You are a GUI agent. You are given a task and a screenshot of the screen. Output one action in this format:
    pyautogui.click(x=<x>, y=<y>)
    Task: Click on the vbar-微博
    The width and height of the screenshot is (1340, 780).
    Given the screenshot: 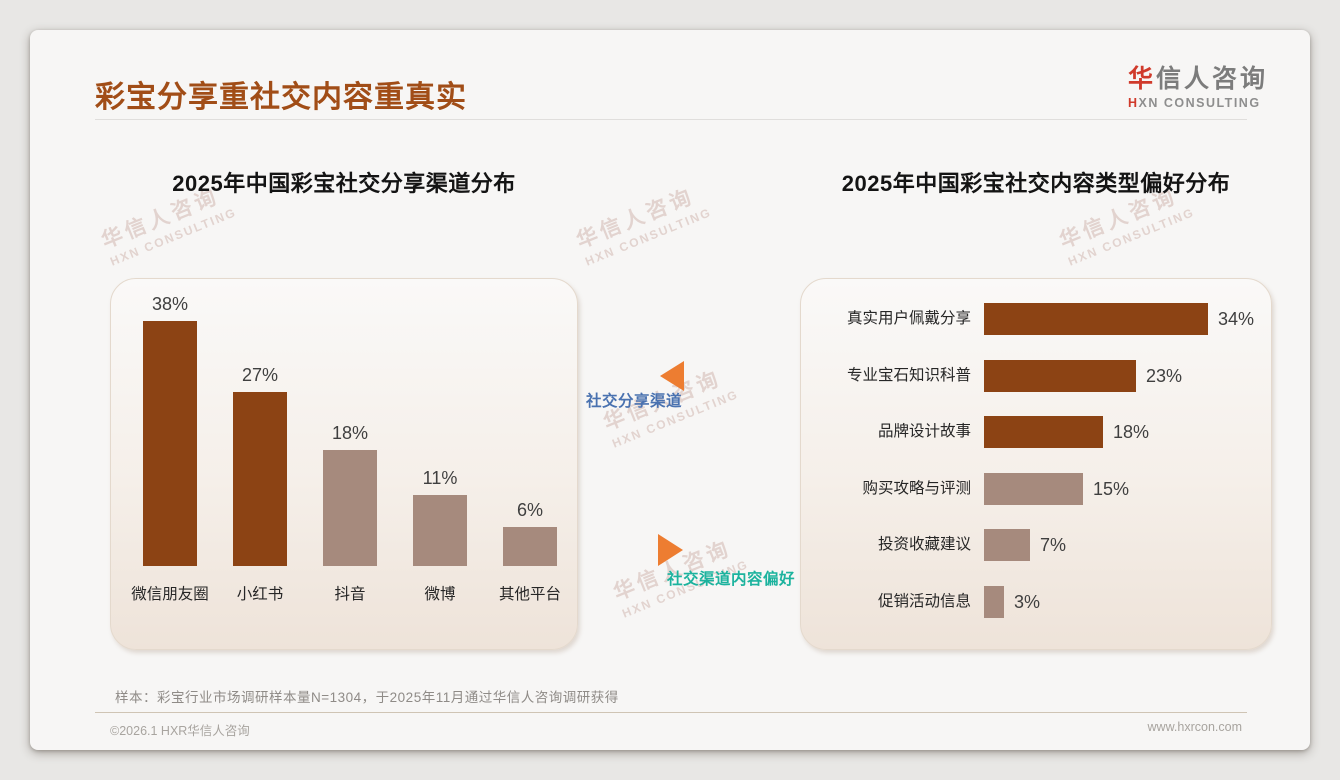 What is the action you would take?
    pyautogui.click(x=440, y=530)
    